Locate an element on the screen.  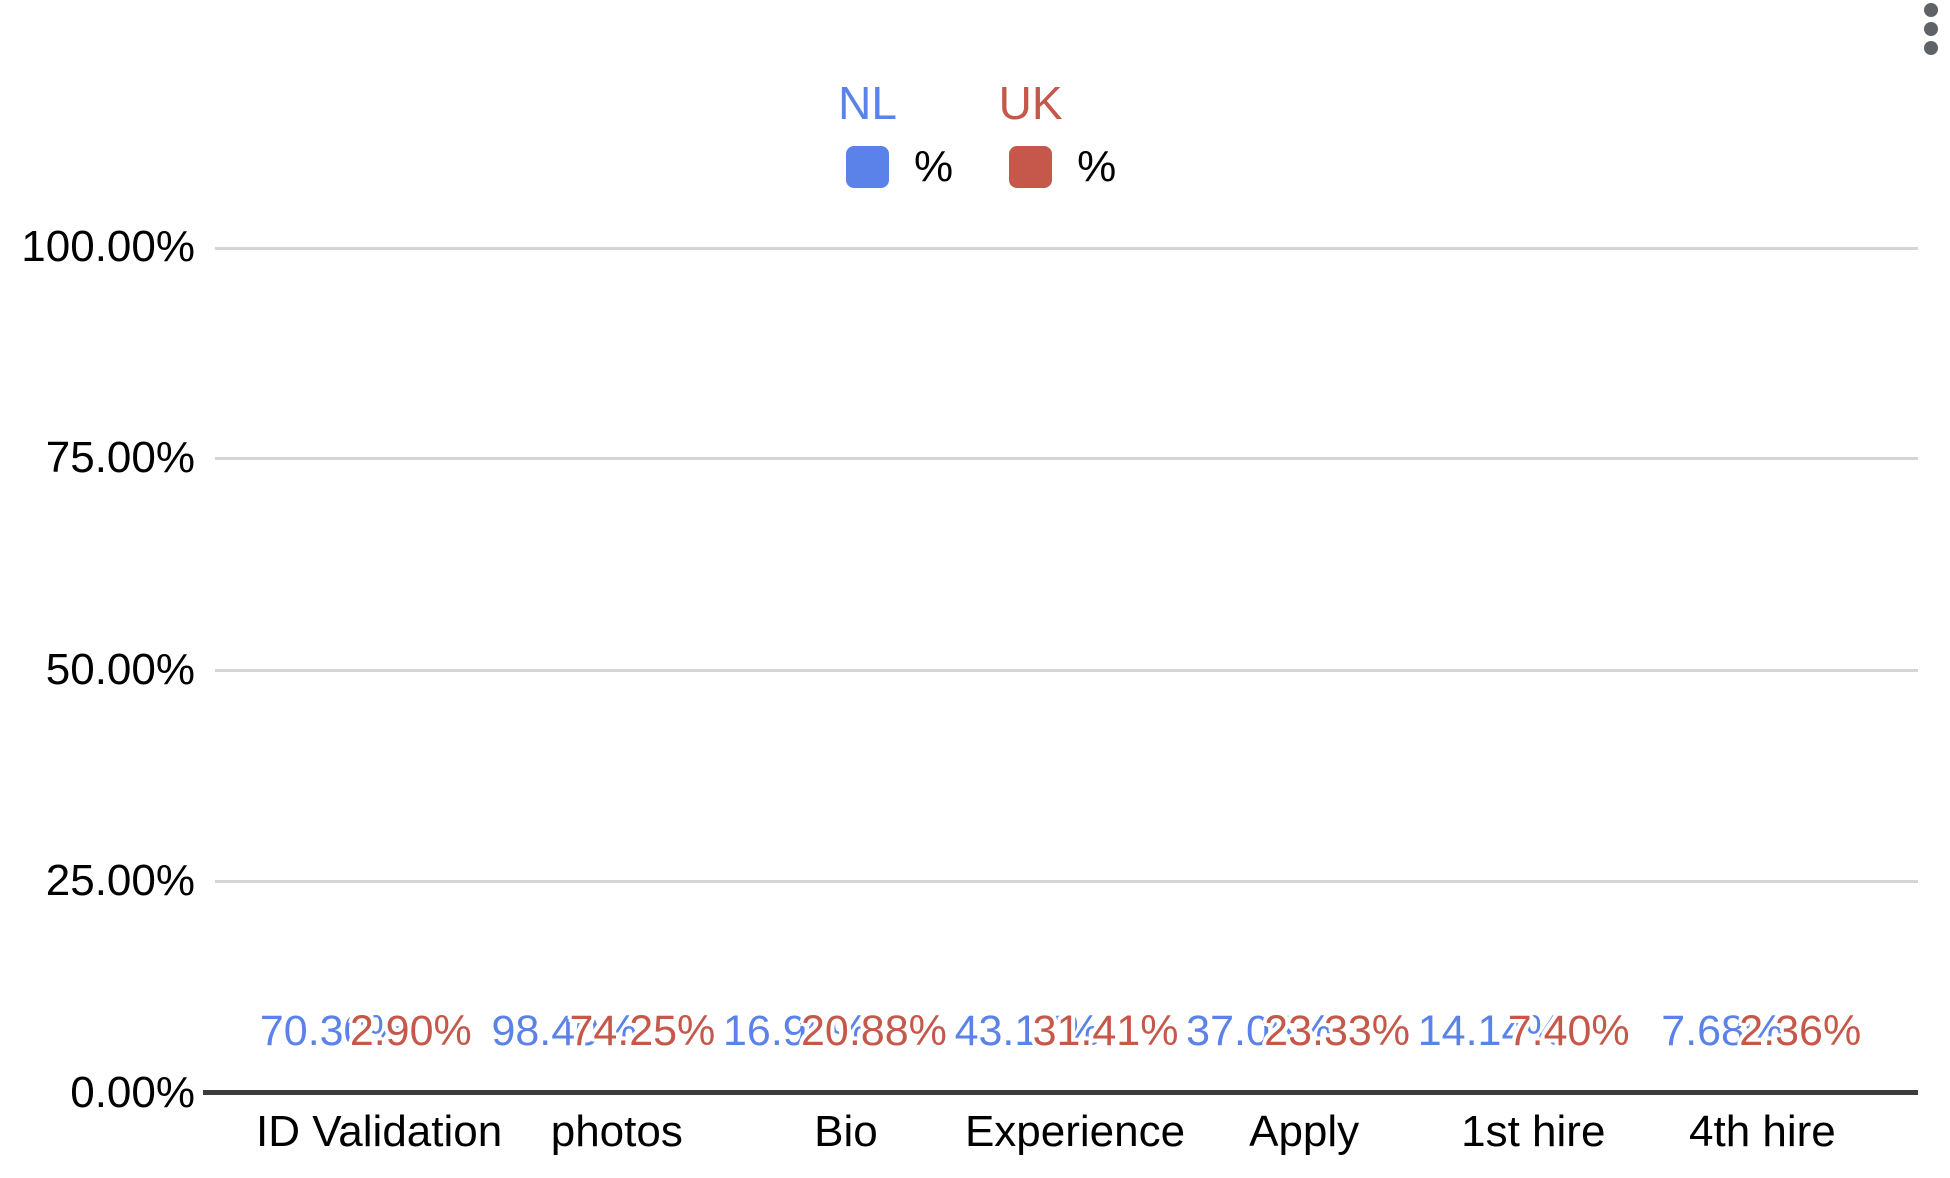
more-options-button is located at coordinates (1933, 29).